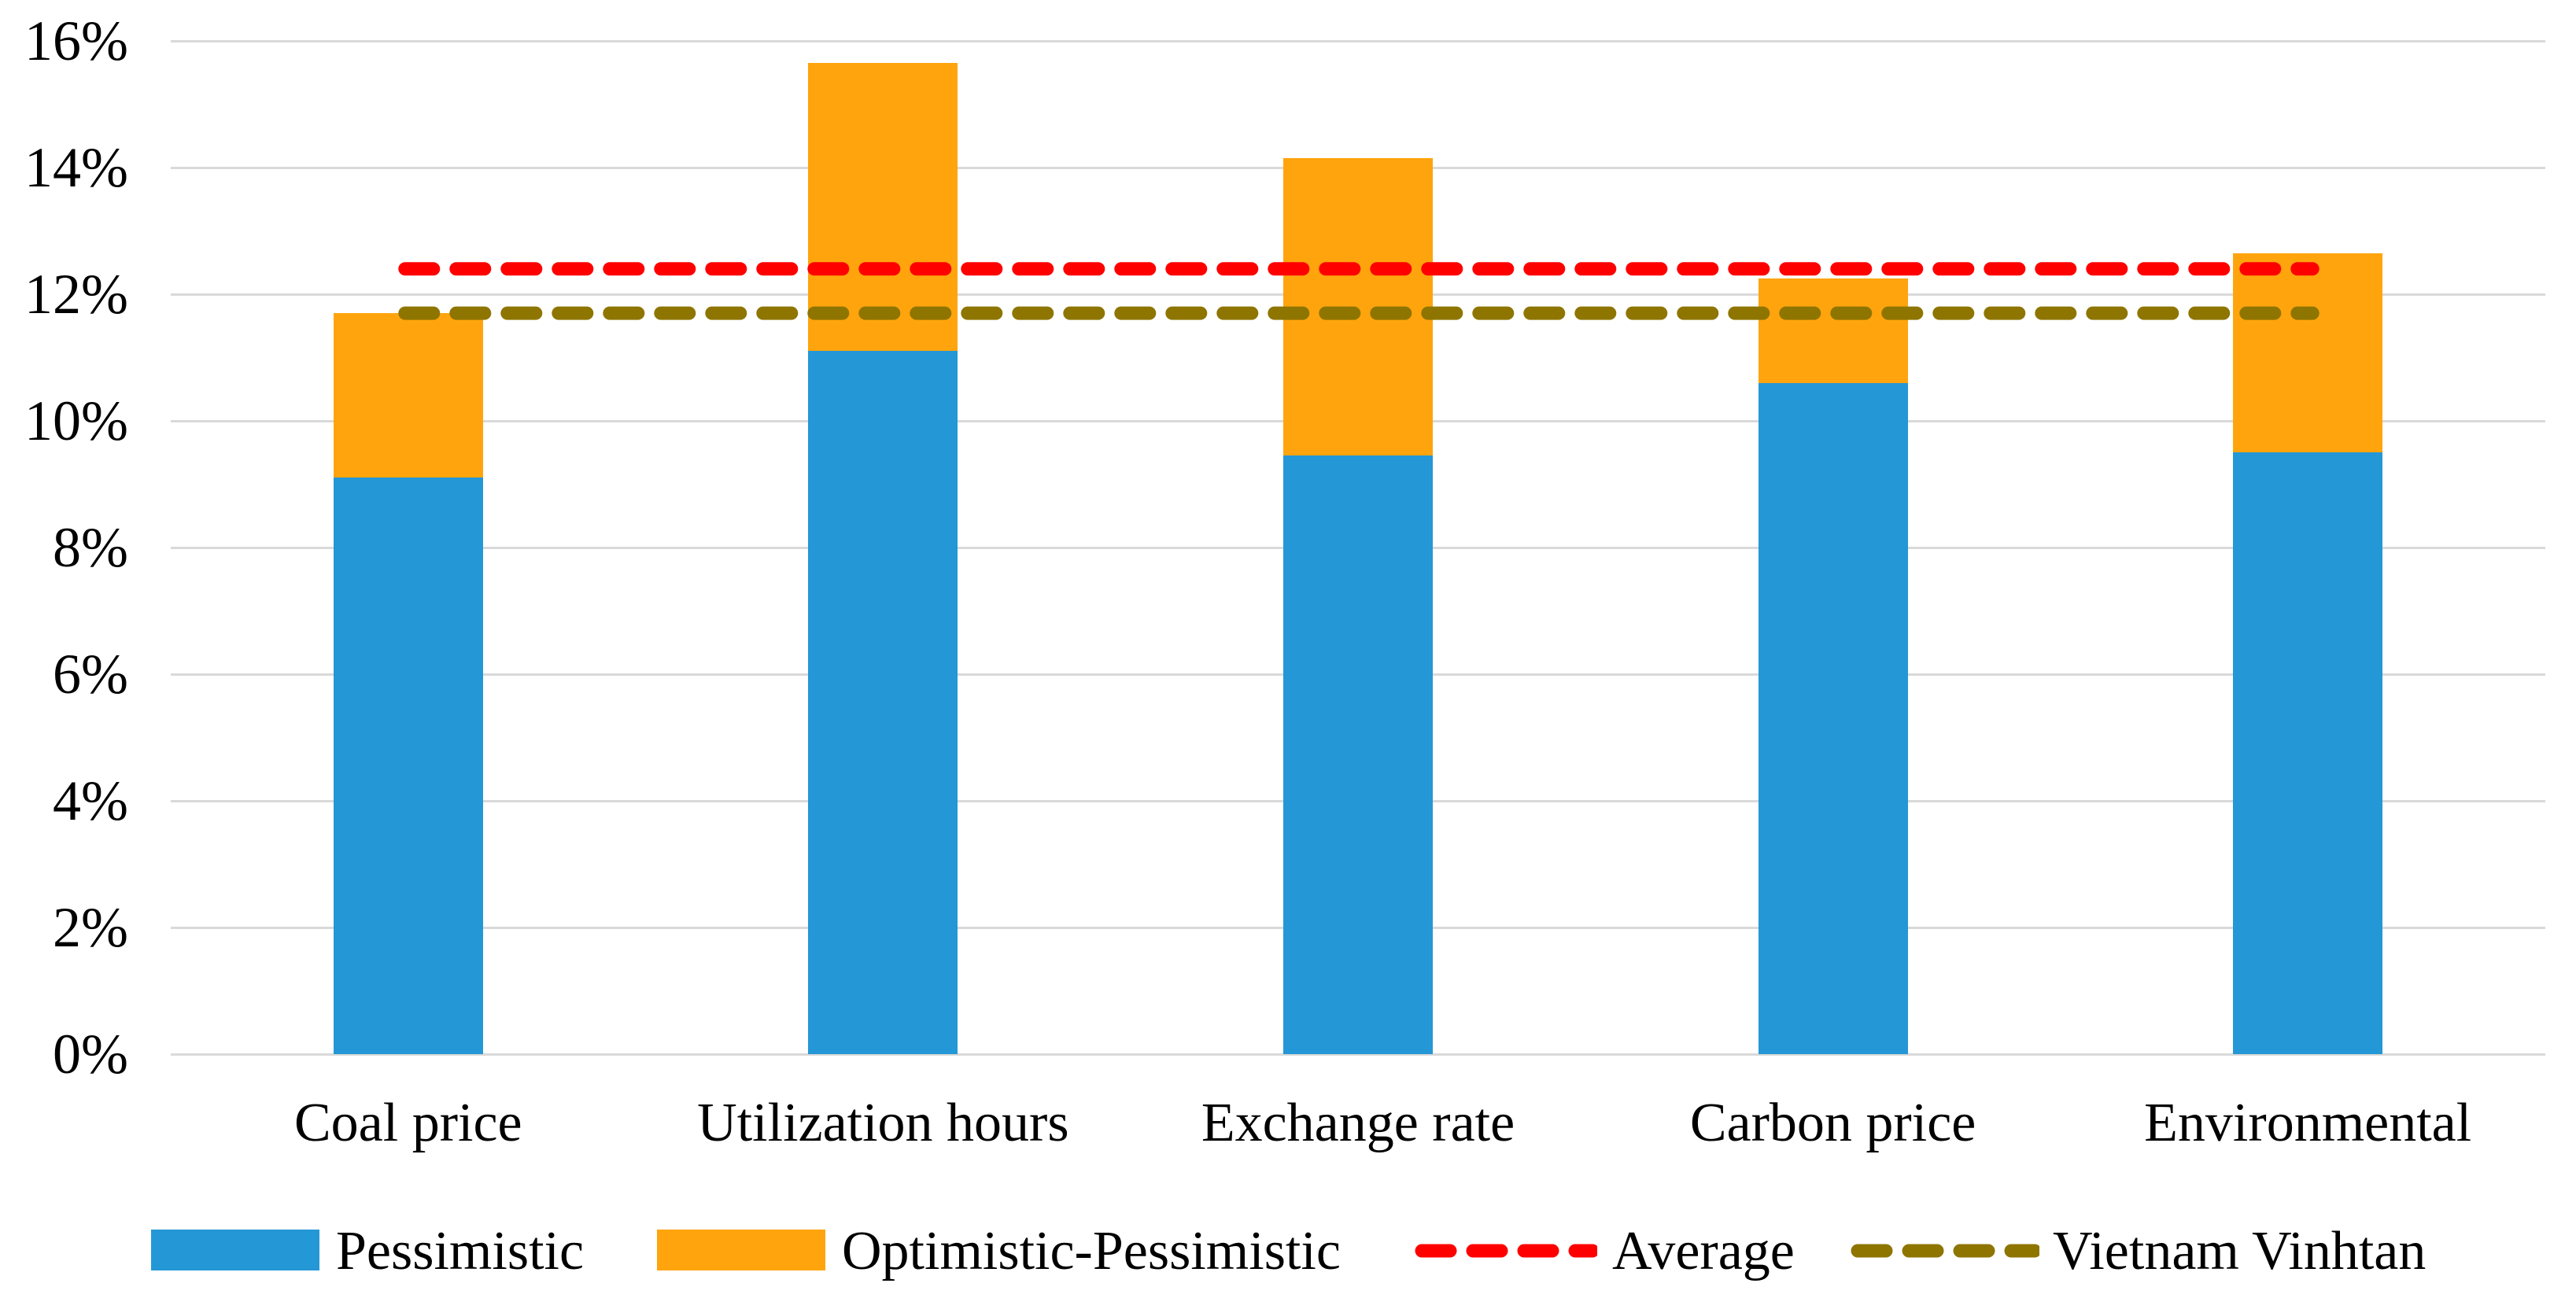 This screenshot has height=1298, width=2576. I want to click on bar-segment-pessimistic-carbon-price, so click(1833, 718).